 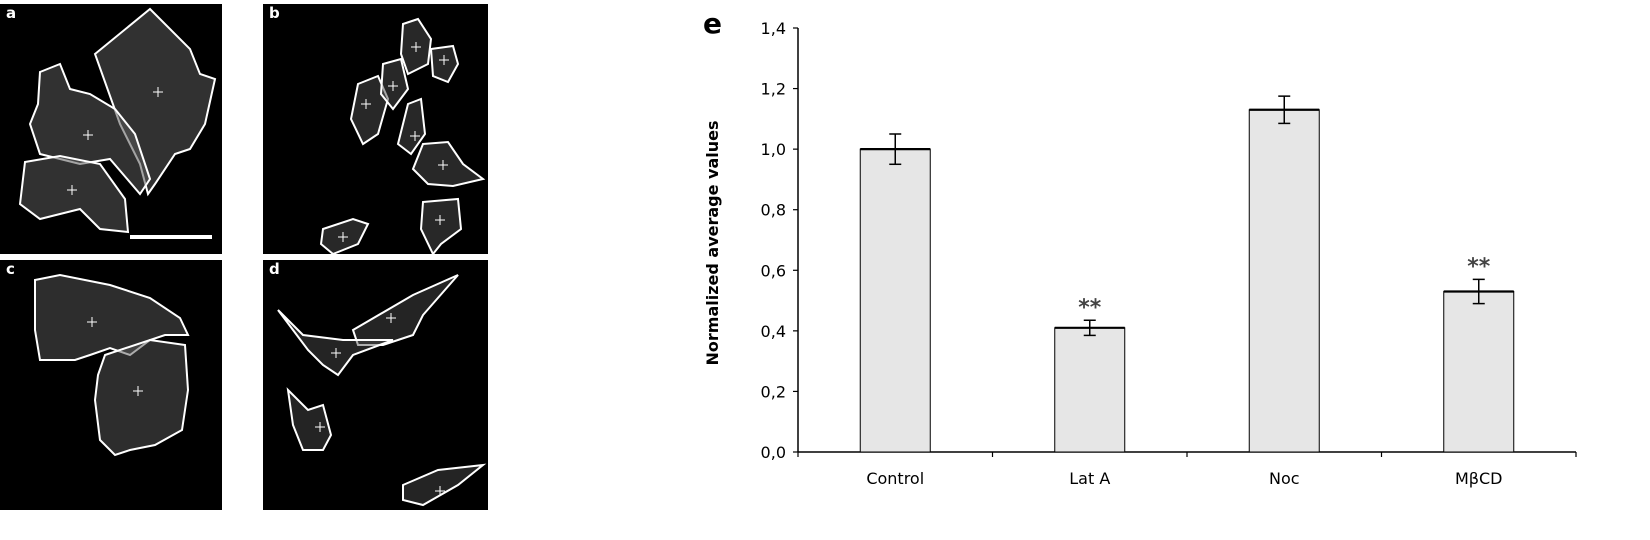 What do you see at coordinates (773, 89) in the screenshot?
I see `y-tick-label: 1,2` at bounding box center [773, 89].